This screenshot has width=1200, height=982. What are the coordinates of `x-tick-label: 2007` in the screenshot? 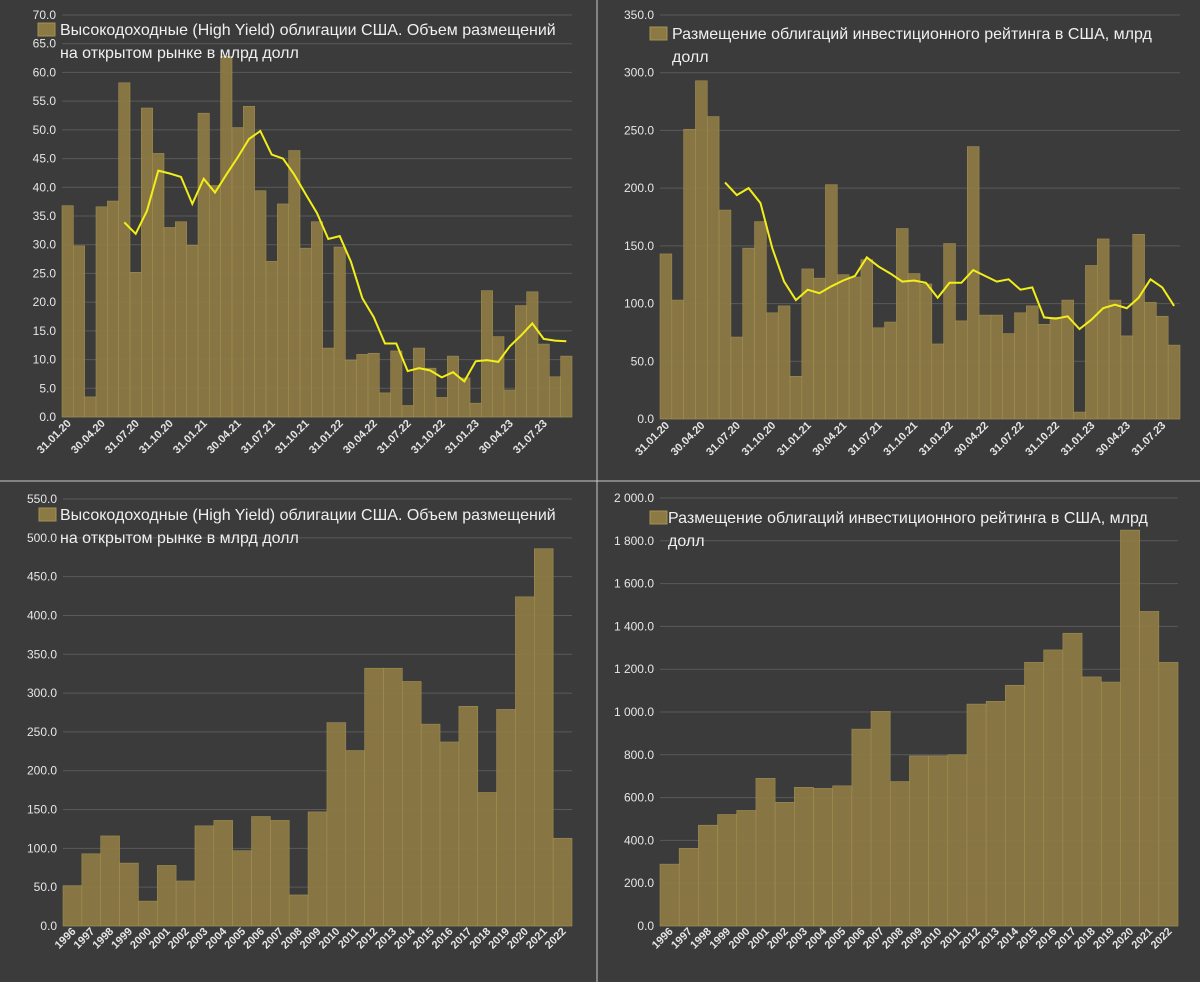 It's located at (874, 939).